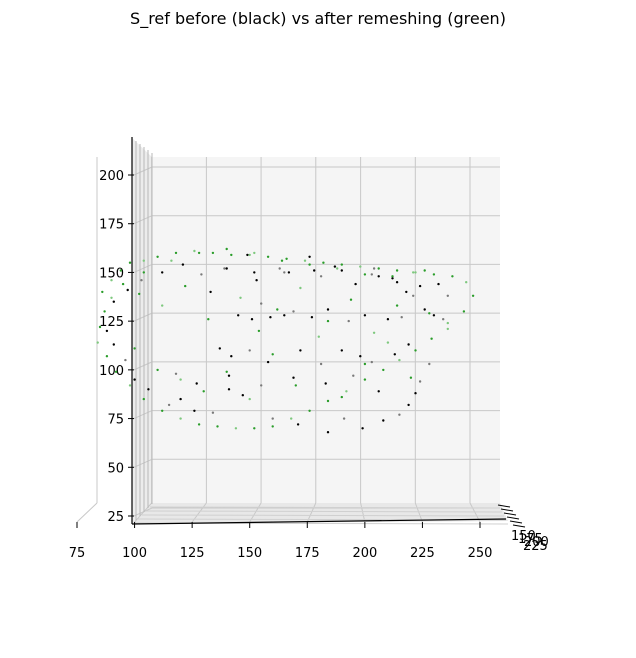  Describe the element at coordinates (307, 553) in the screenshot. I see `x-tick-label: 175` at that location.